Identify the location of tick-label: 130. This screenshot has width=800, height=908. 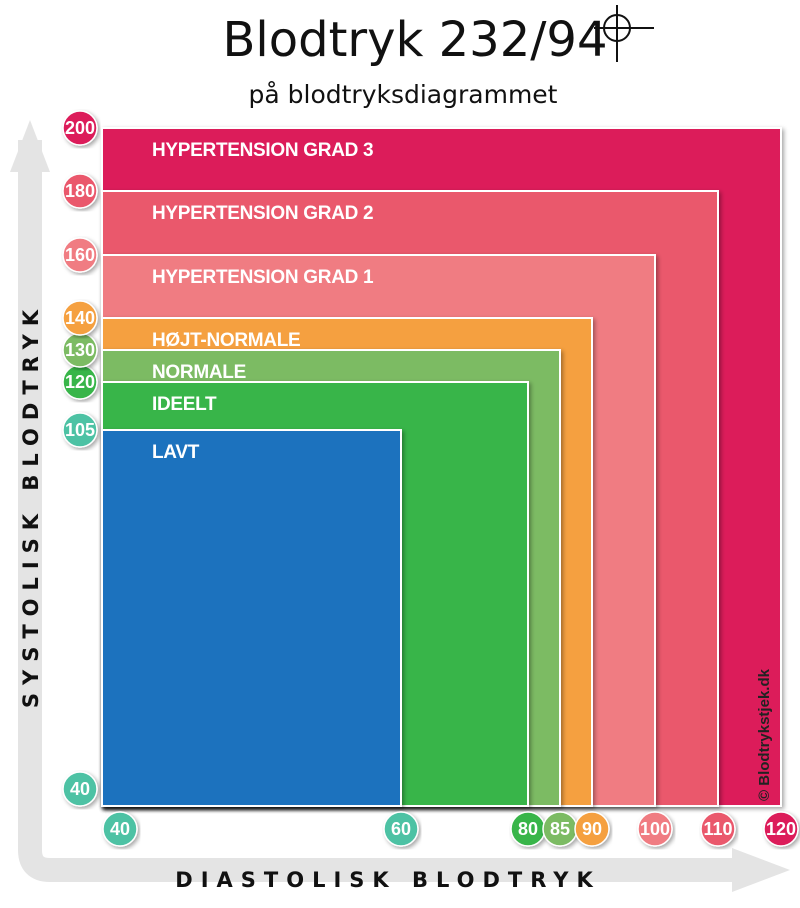
(80, 350).